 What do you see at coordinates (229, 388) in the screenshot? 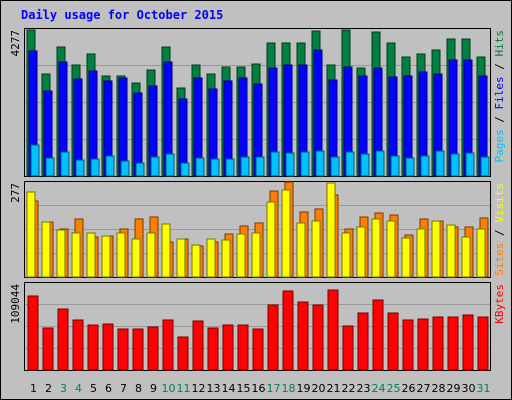
I see `day-label-14: 14` at bounding box center [229, 388].